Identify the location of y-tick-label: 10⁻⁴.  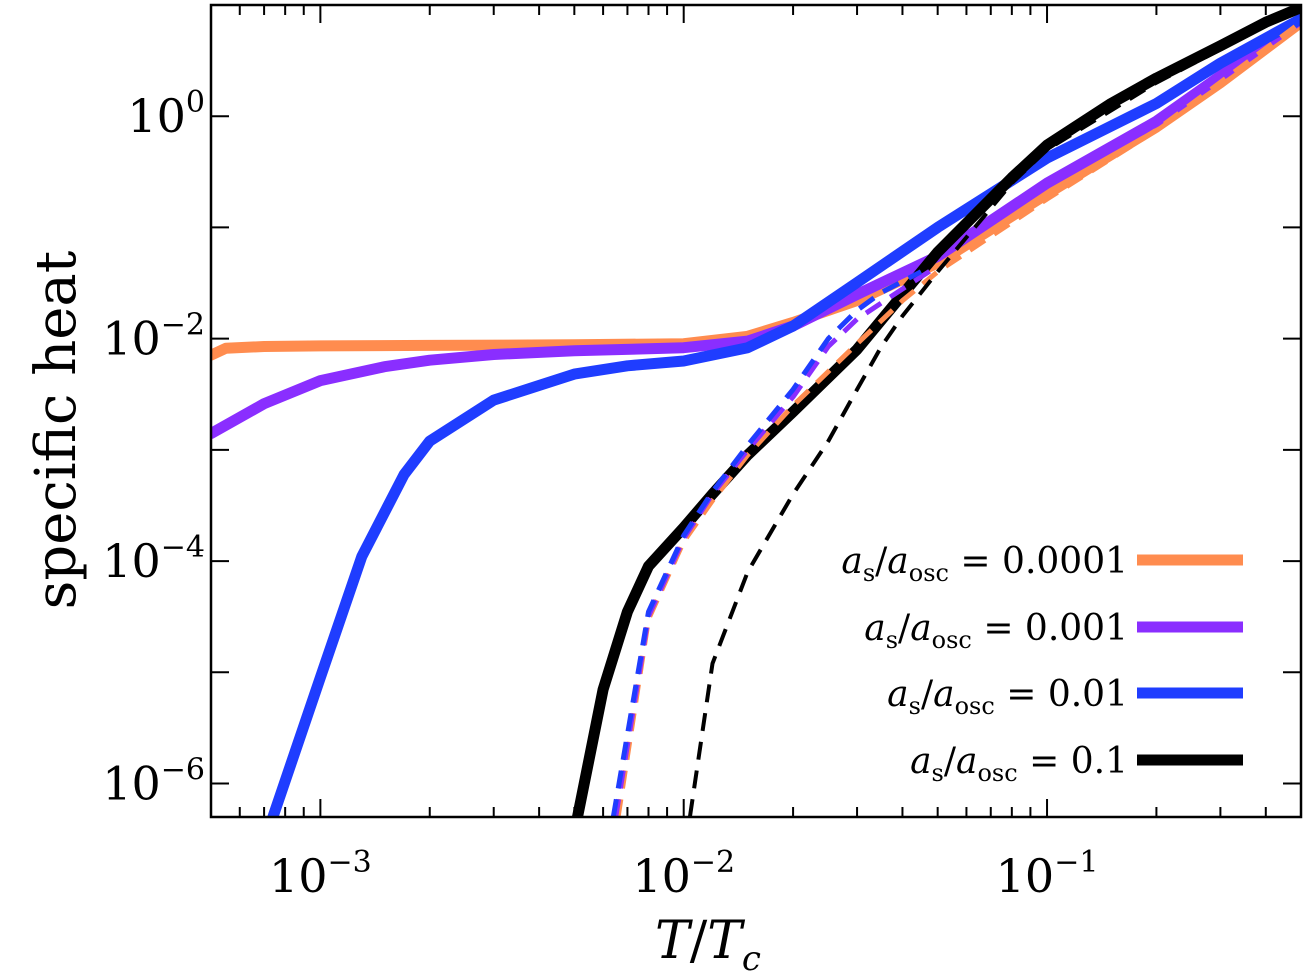
(153, 559).